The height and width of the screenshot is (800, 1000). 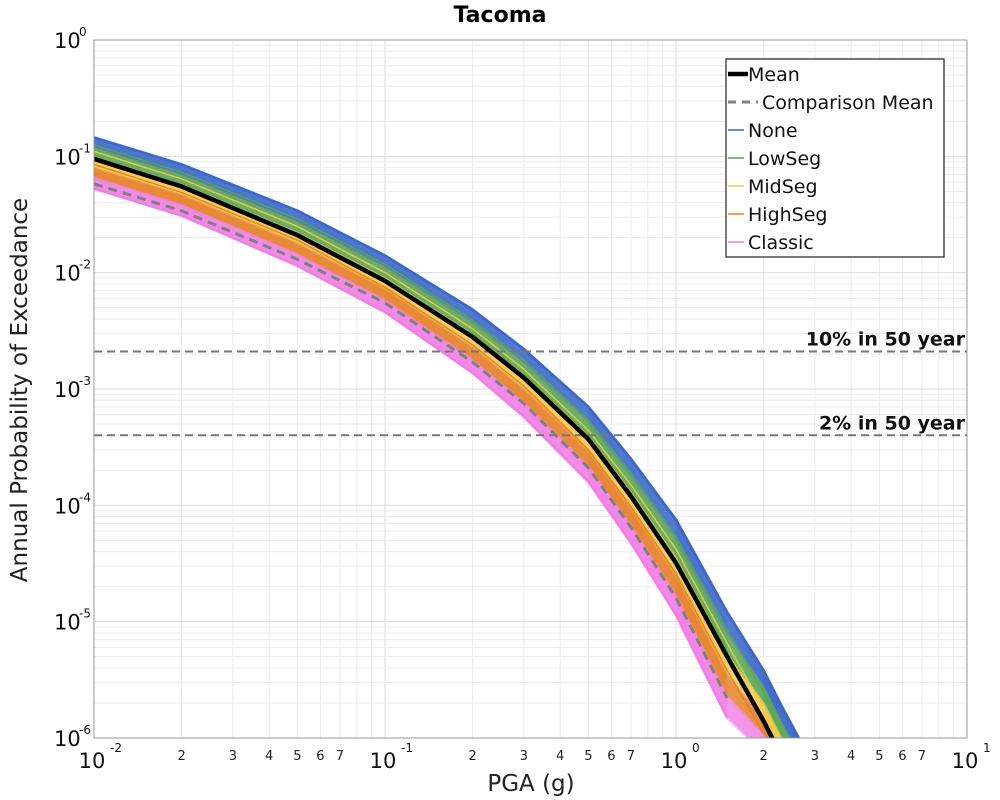 What do you see at coordinates (85, 614) in the screenshot?
I see `svg-text: -5` at bounding box center [85, 614].